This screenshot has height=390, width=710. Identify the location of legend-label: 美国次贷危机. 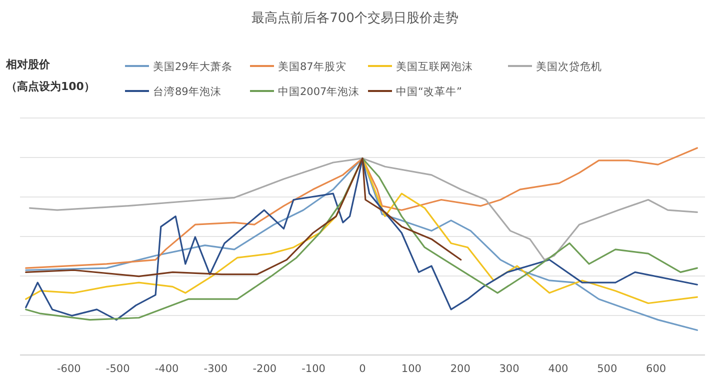
(569, 66).